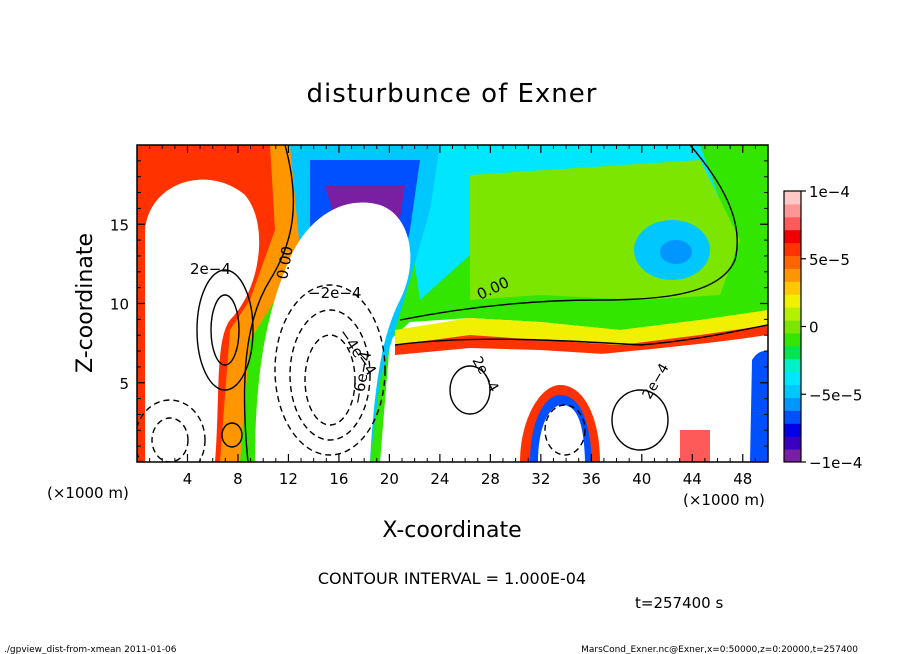 The height and width of the screenshot is (654, 904). Describe the element at coordinates (188, 479) in the screenshot. I see `x-tick-label: 4` at that location.